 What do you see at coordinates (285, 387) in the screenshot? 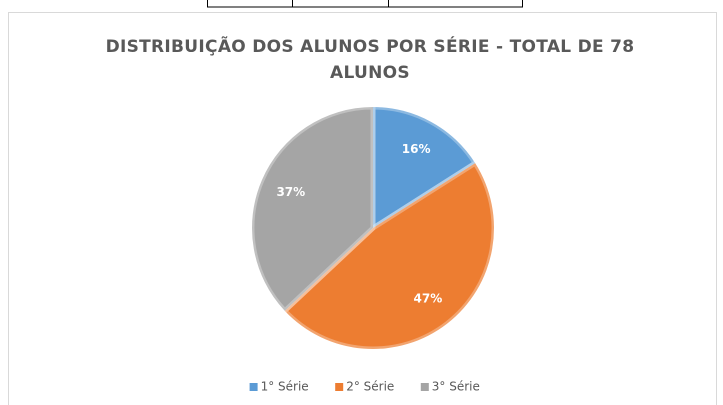
I see `legend-label: 1° Série` at bounding box center [285, 387].